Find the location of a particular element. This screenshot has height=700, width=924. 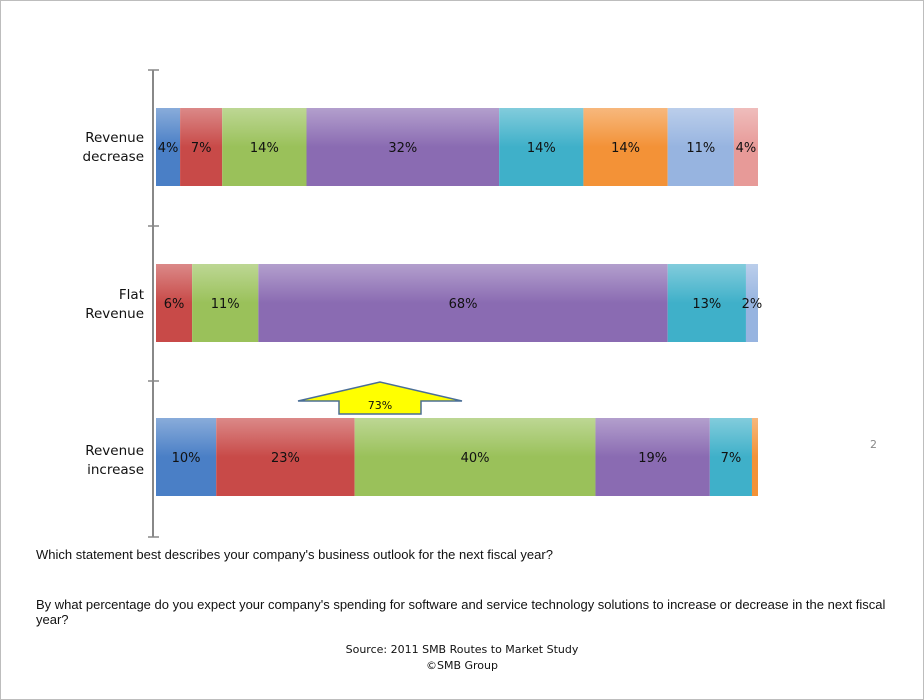

source-line: Source: 2011 SMB Routes to Market Study is located at coordinates (462, 649).